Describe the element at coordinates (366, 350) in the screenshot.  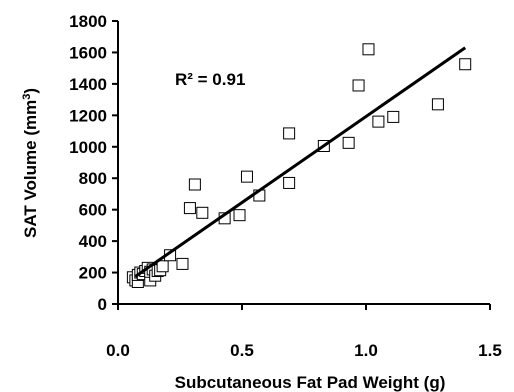
I see `x-tick-label: 1.0` at that location.